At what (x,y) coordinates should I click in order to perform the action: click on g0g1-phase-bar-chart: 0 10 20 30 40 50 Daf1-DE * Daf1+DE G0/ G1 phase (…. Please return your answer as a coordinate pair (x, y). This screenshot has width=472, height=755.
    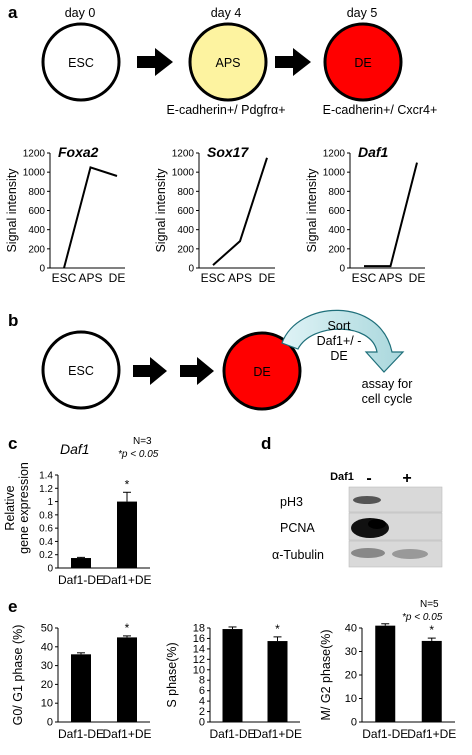
    Looking at the image, I should click on (81, 681).